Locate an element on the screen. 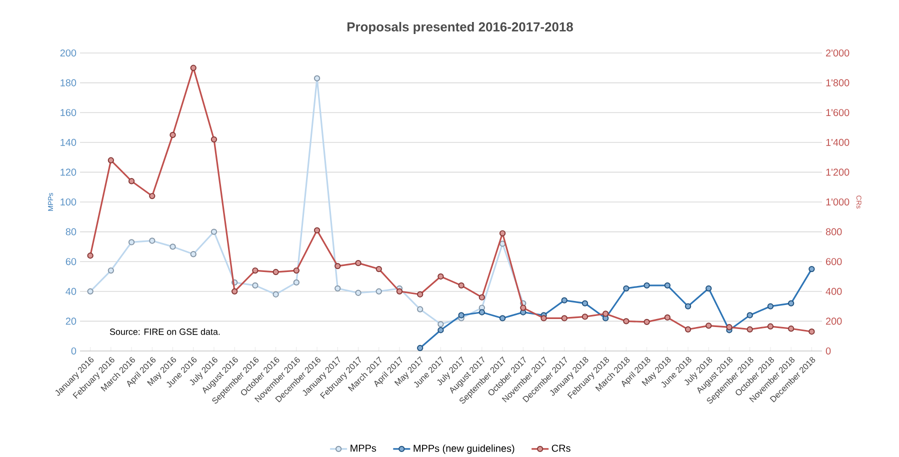 The image size is (899, 457). y-tick-label: 40 is located at coordinates (71, 291).